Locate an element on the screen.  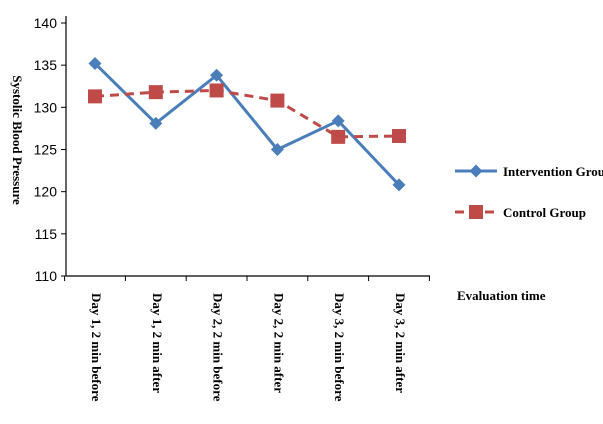
x-category-label: Day 2, 2 min after is located at coordinates (278, 343).